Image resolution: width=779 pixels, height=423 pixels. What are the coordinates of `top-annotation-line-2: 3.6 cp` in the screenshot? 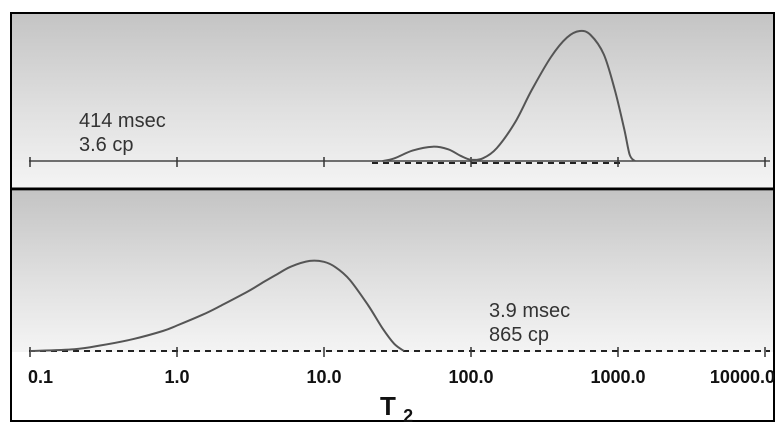 It's located at (106, 145).